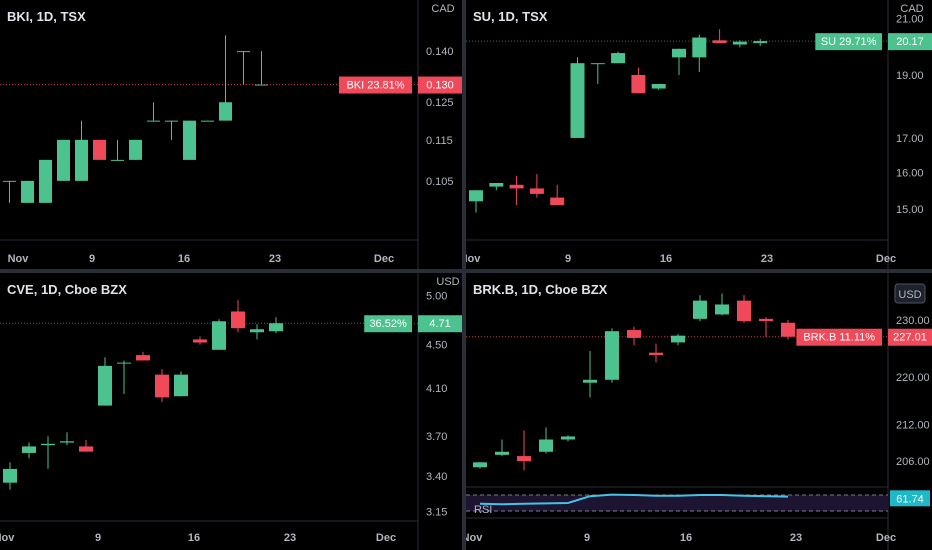 This screenshot has height=550, width=932. What do you see at coordinates (388, 324) in the screenshot?
I see `price-tag-label: 36.52%` at bounding box center [388, 324].